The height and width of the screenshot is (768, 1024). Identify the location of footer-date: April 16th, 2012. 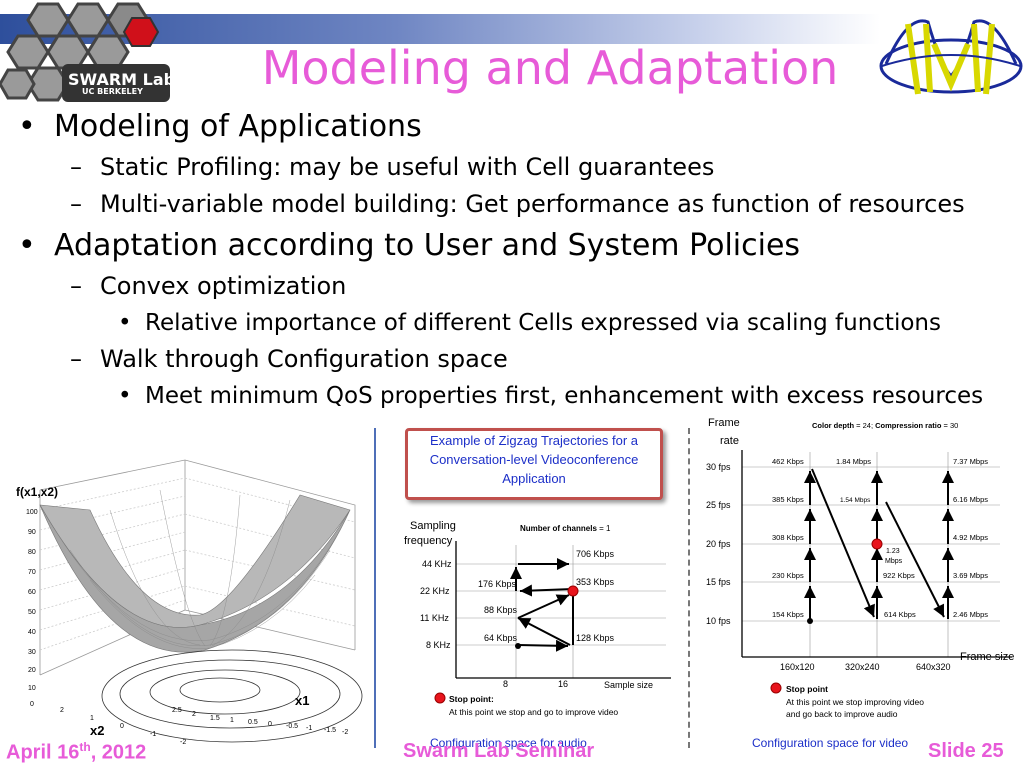
(76, 752).